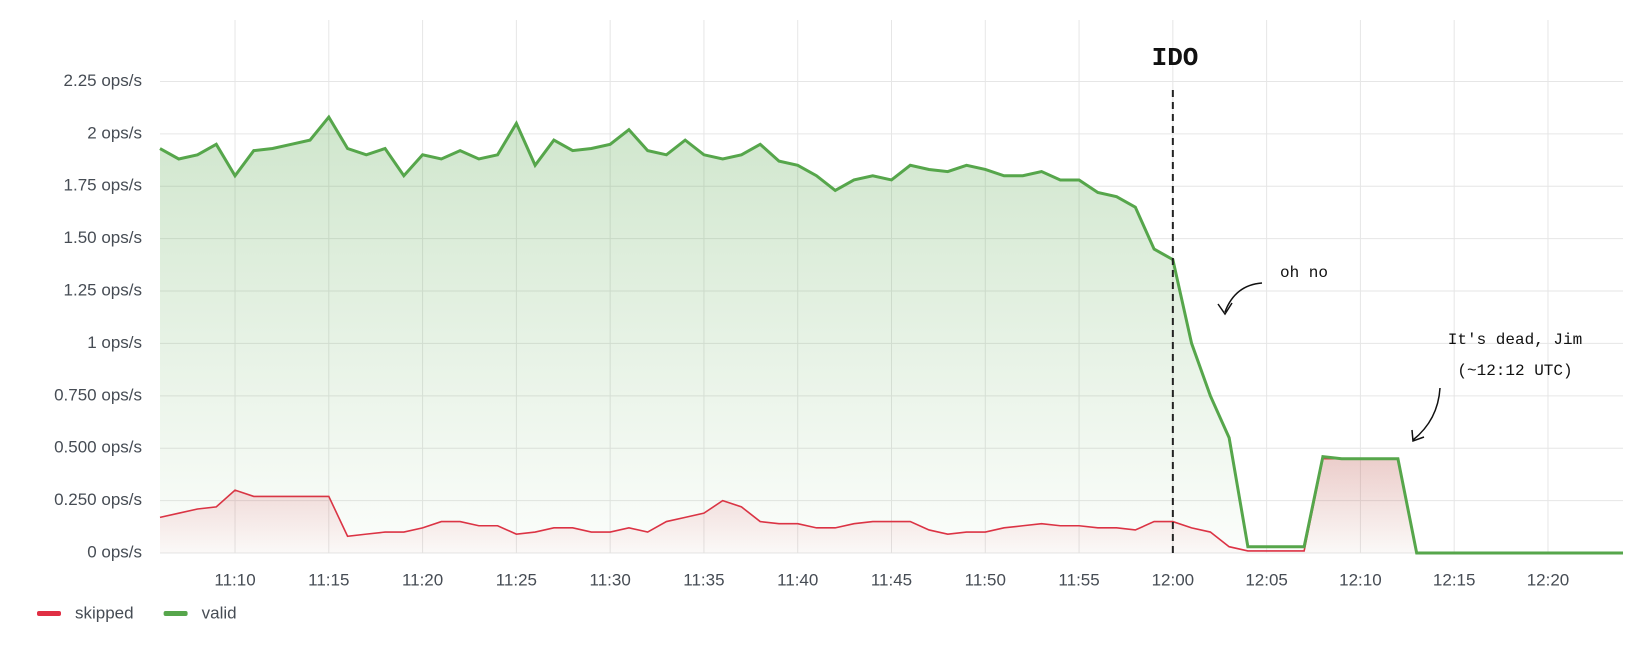 Image resolution: width=1644 pixels, height=647 pixels. I want to click on y-tick-label: 0.500 ops/s, so click(98, 447).